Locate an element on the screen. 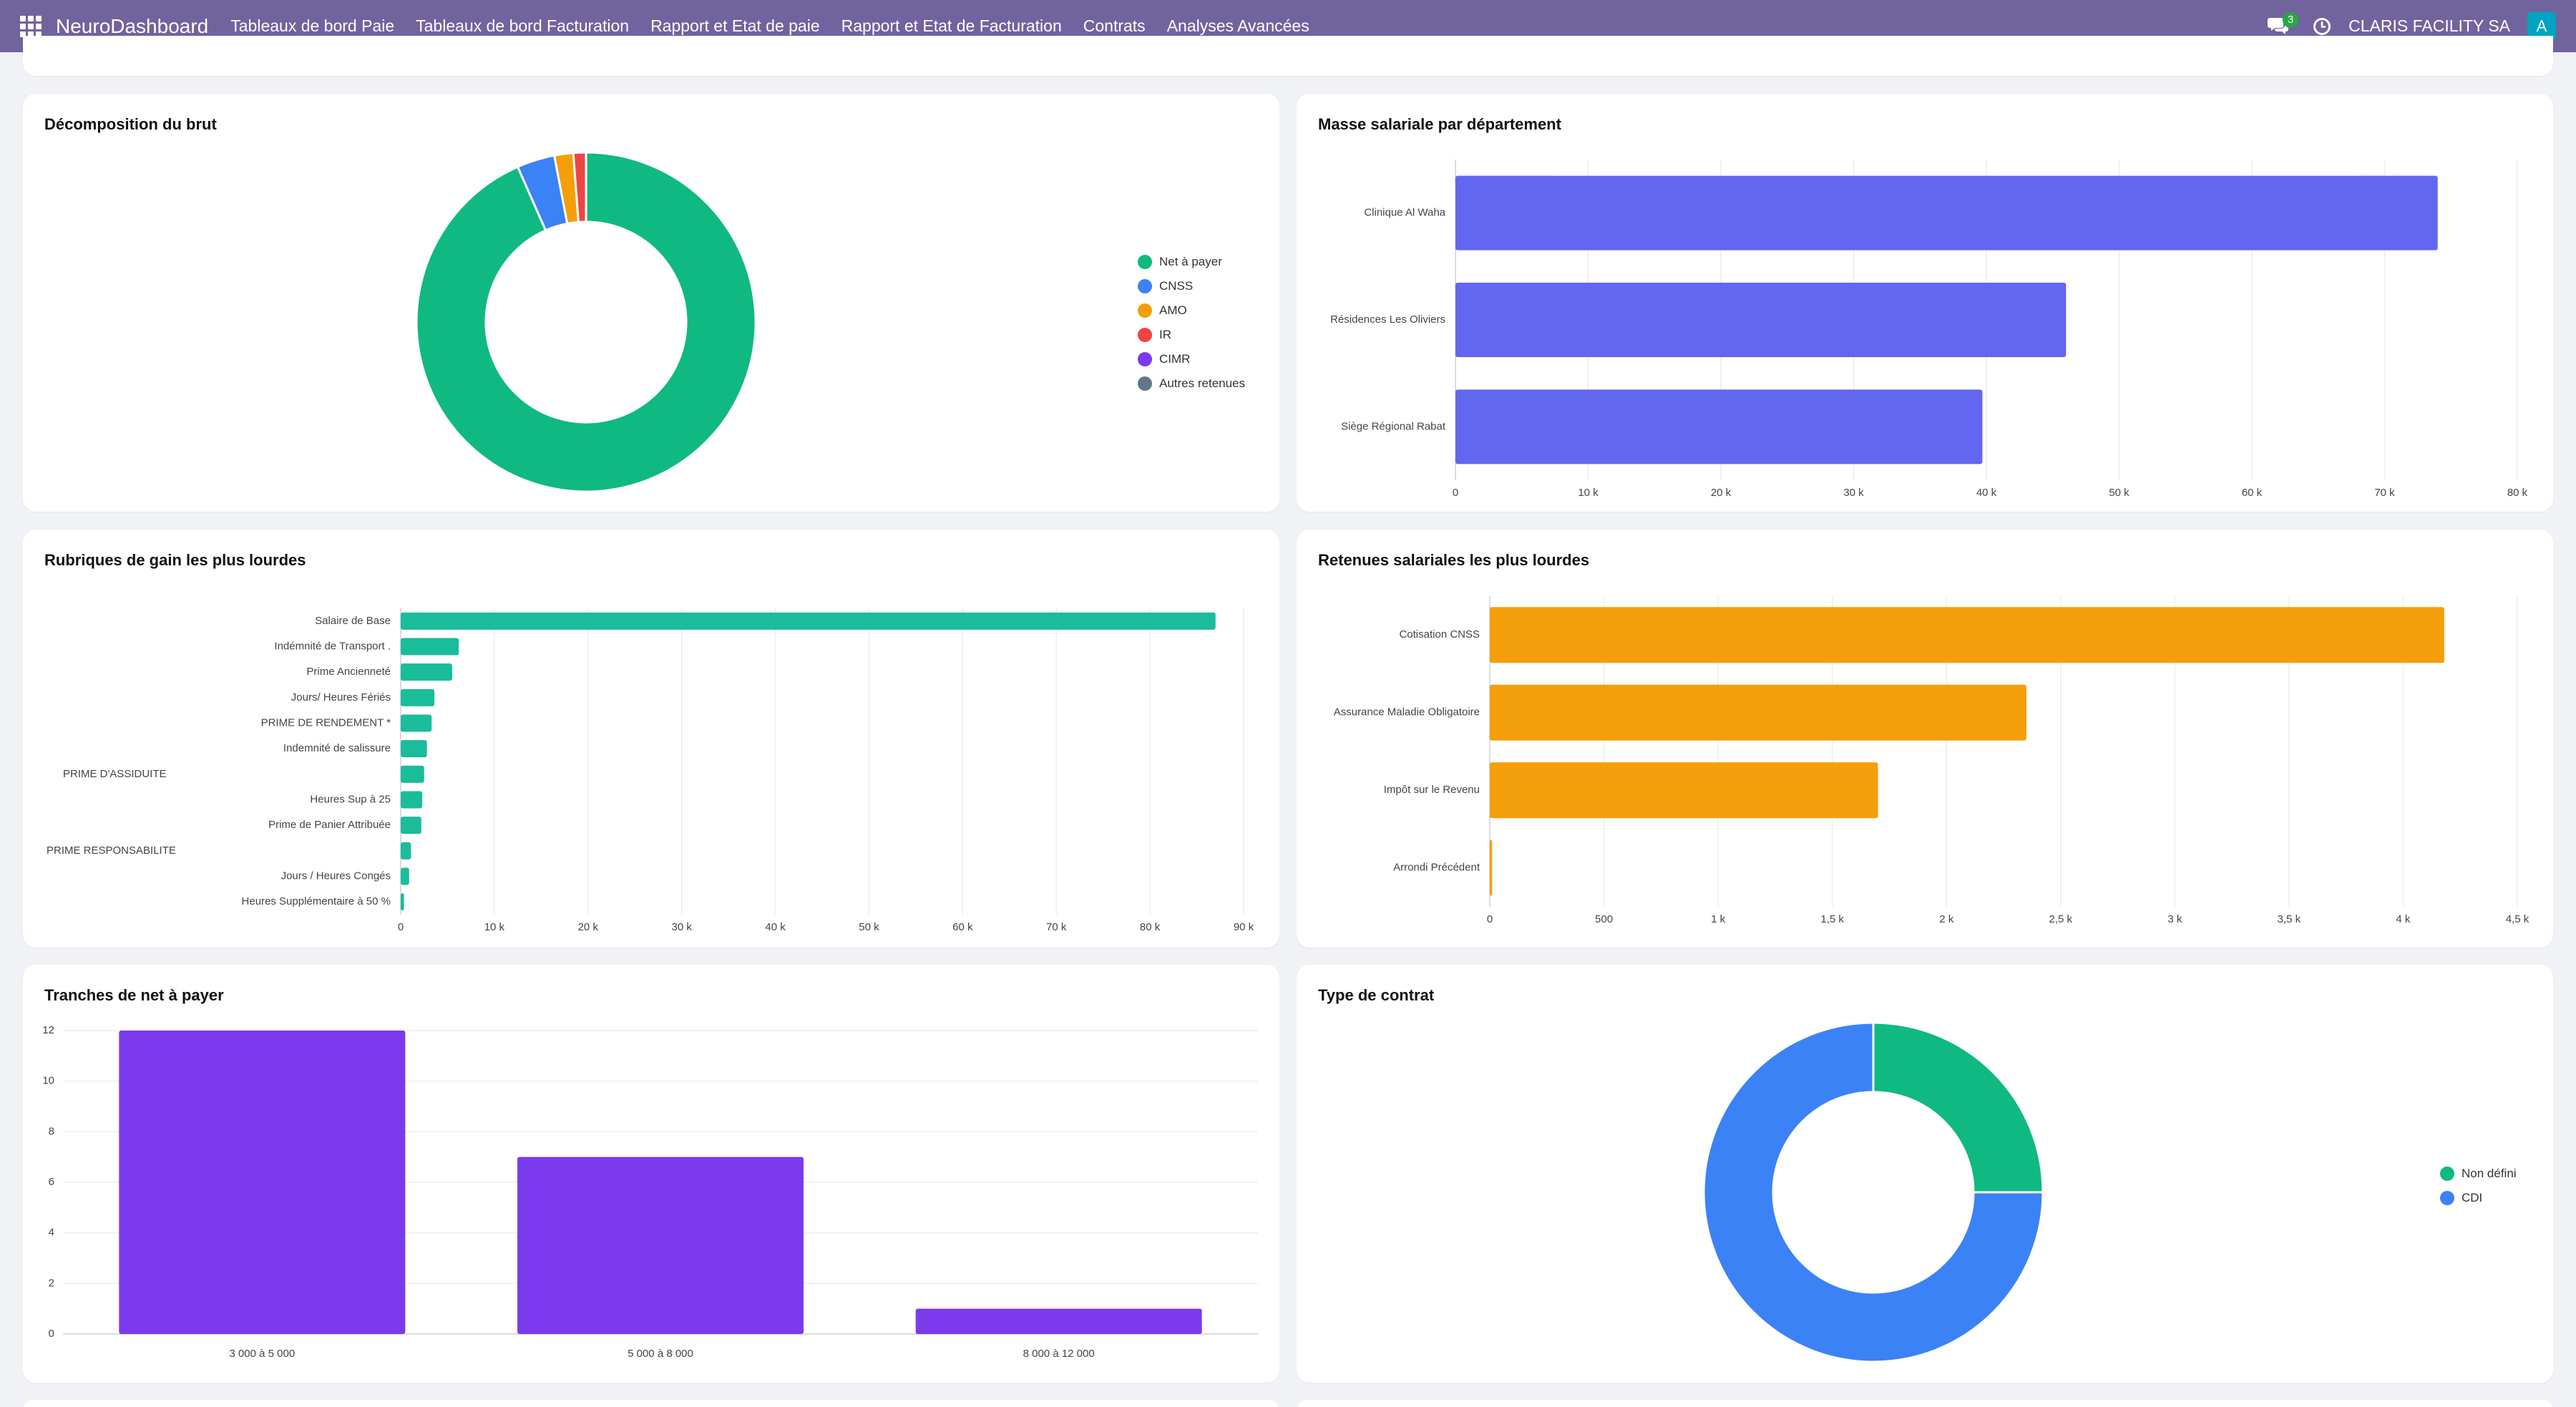  navbar-right: 3 CLARIS FACILITY SA A is located at coordinates (2420, 26).